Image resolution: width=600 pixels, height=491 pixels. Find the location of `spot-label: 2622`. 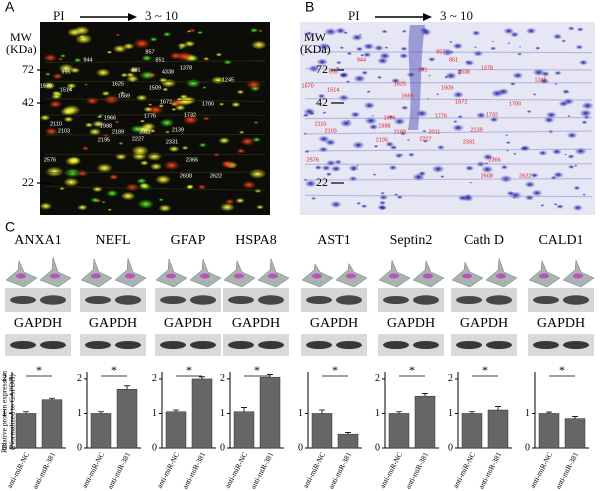

spot-label: 2622 is located at coordinates (525, 176).